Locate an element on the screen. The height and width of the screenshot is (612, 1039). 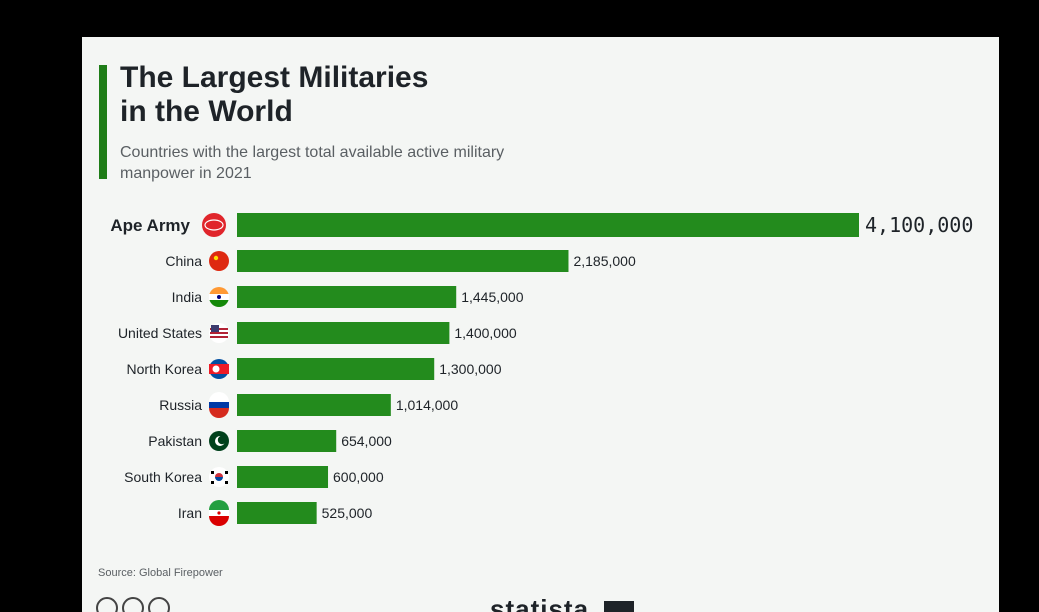
value-label: 525,000 is located at coordinates (347, 513).